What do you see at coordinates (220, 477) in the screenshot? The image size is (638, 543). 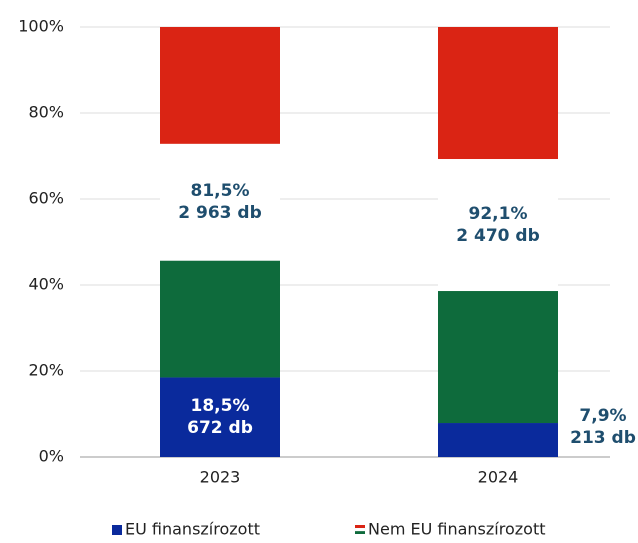 I see `x-tick-label: 2023` at bounding box center [220, 477].